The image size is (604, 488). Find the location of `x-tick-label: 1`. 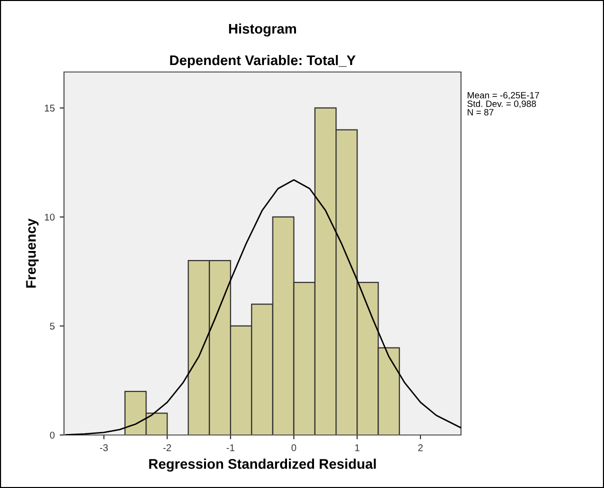

x-tick-label: 1 is located at coordinates (357, 448).